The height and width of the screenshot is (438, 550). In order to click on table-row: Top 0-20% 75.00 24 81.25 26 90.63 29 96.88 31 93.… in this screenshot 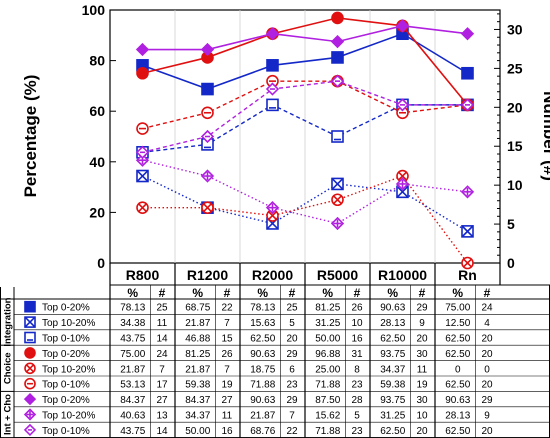, I will do `click(258, 353)`.